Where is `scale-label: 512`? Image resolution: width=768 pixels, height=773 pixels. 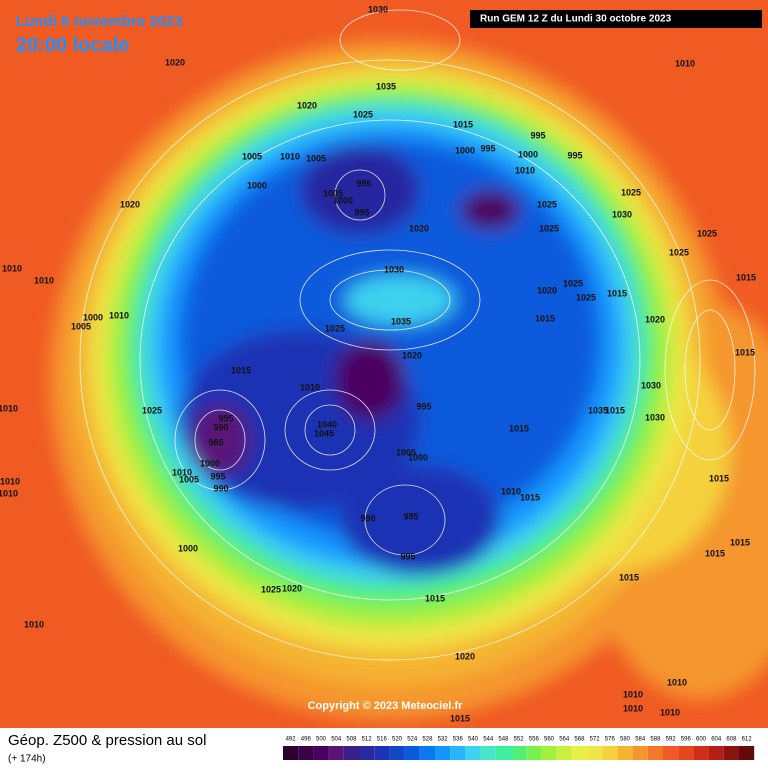 scale-label: 512 is located at coordinates (367, 740).